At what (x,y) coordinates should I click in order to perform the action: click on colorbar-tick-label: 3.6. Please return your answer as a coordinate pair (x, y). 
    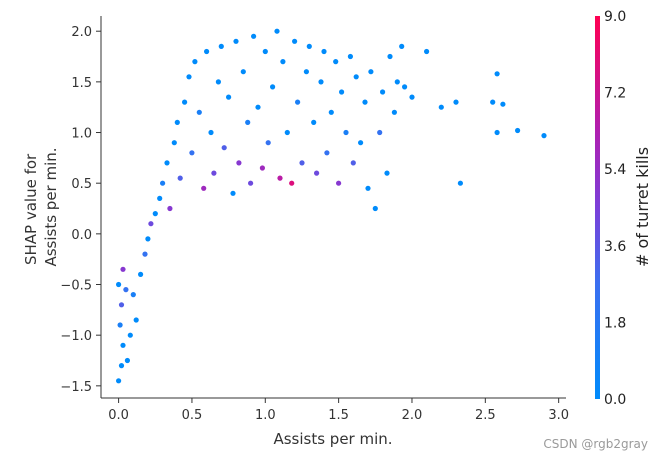
    Looking at the image, I should click on (615, 247).